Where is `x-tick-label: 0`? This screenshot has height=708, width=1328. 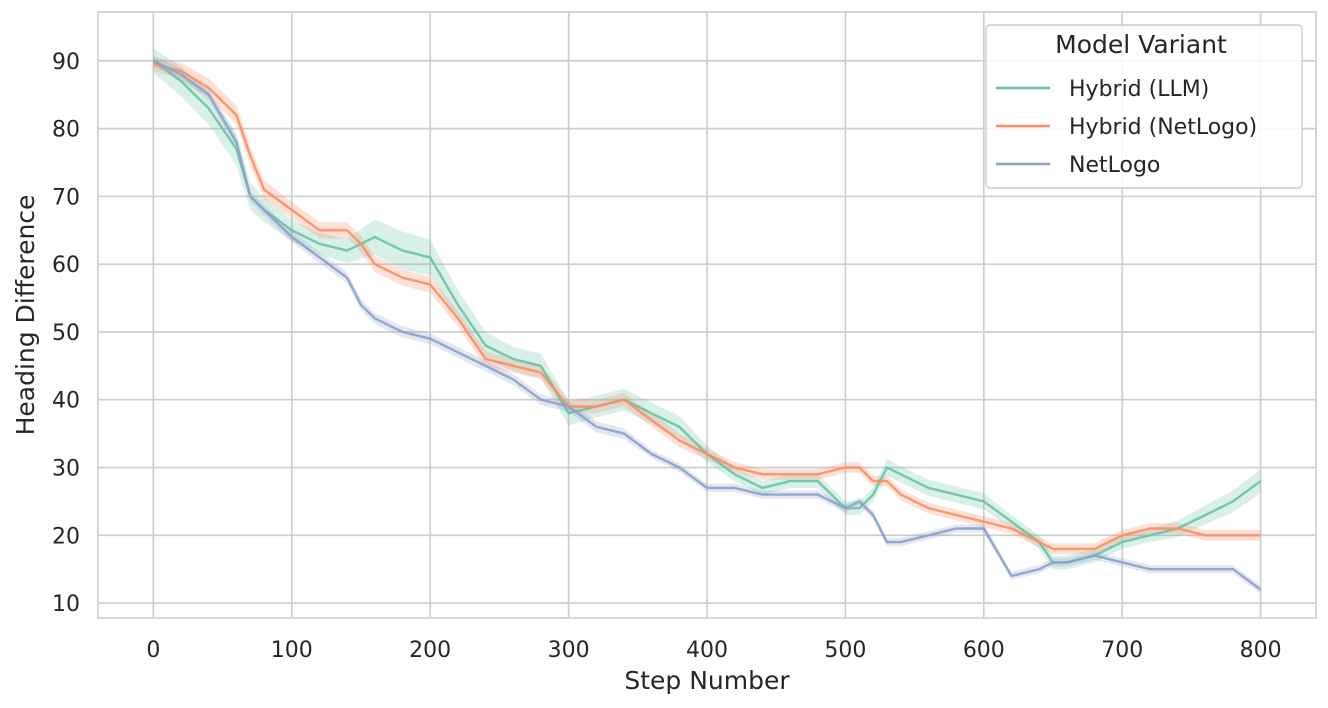 x-tick-label: 0 is located at coordinates (153, 650).